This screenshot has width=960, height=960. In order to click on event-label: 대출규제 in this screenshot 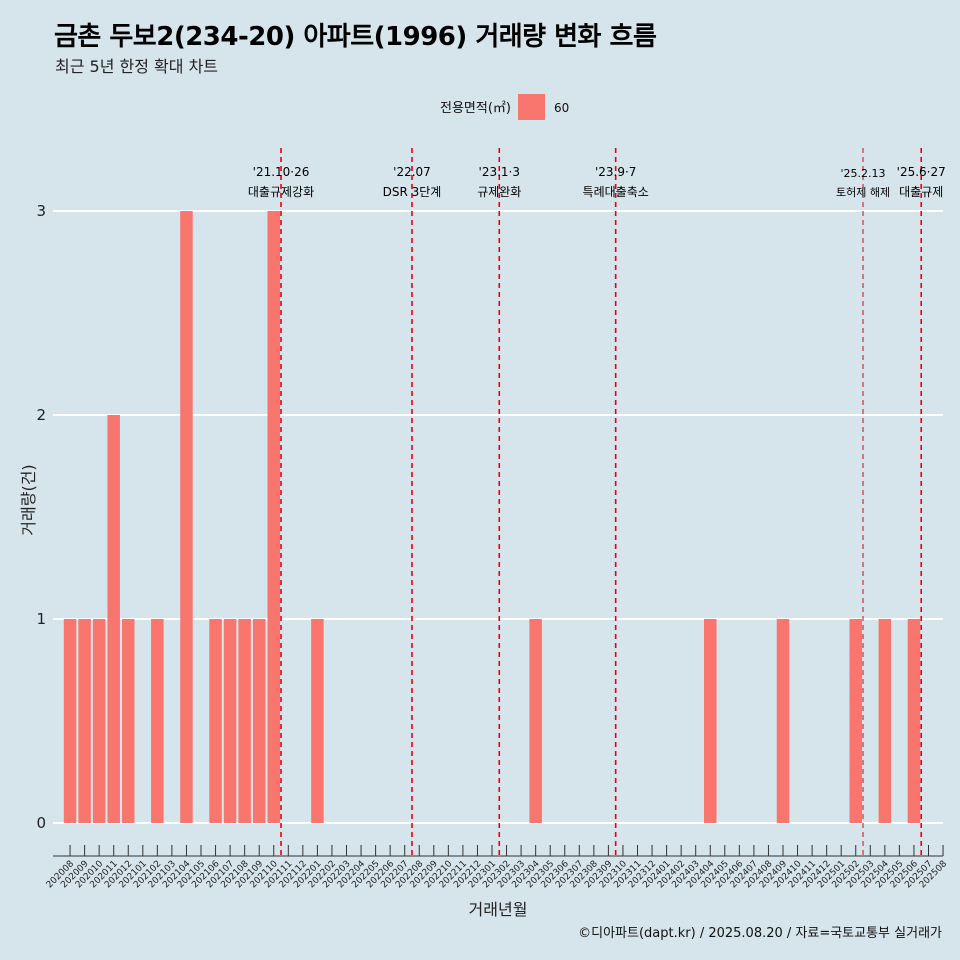, I will do `click(921, 192)`.